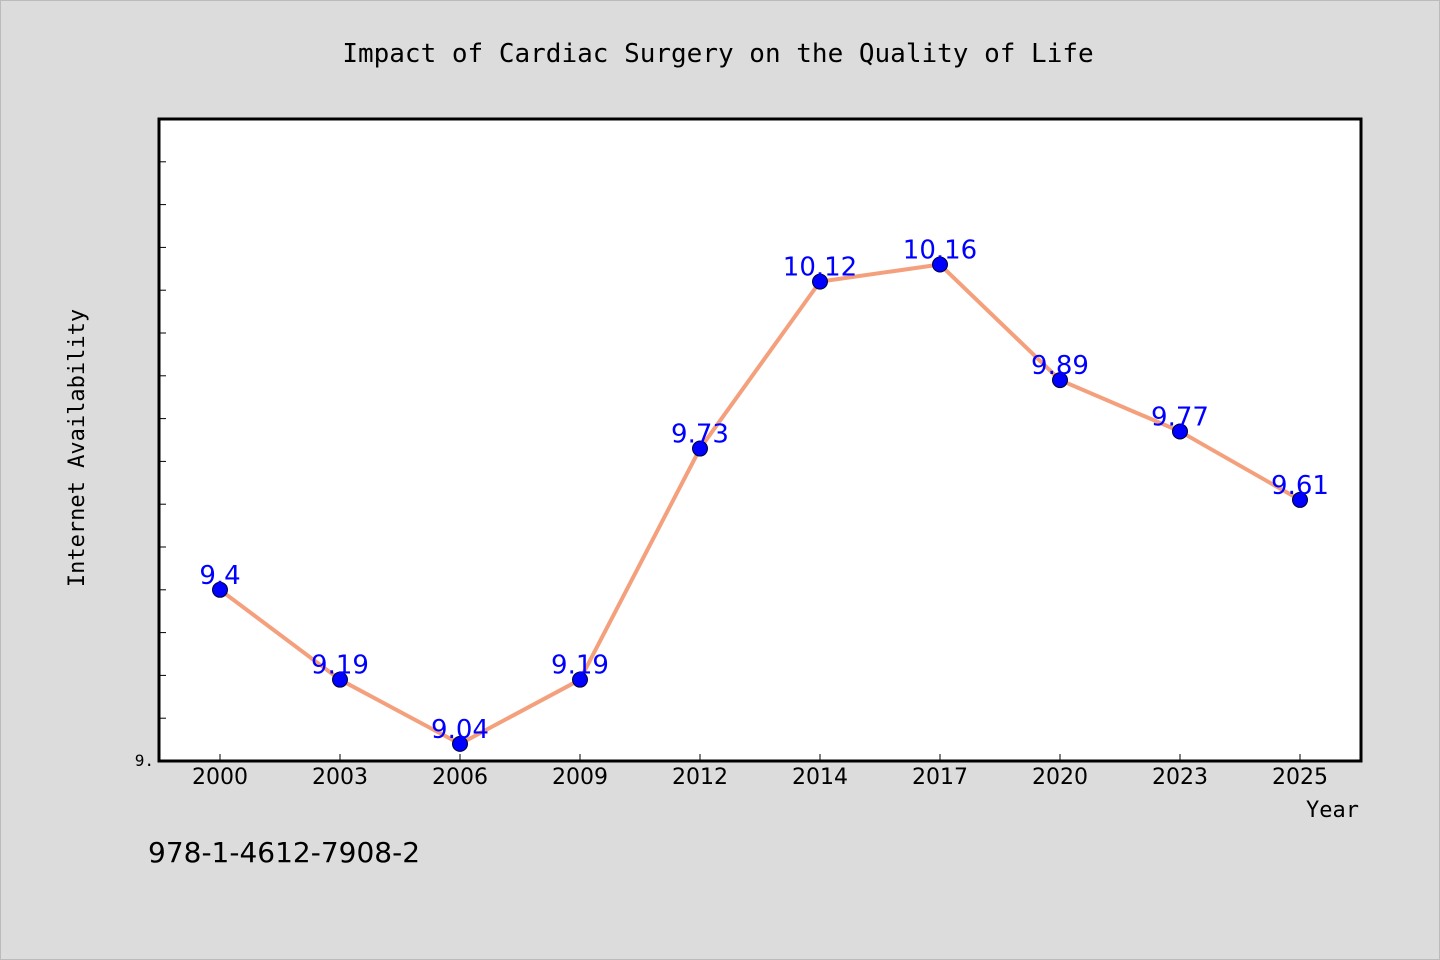 The width and height of the screenshot is (1440, 960). What do you see at coordinates (940, 251) in the screenshot?
I see `data-label: 10.16` at bounding box center [940, 251].